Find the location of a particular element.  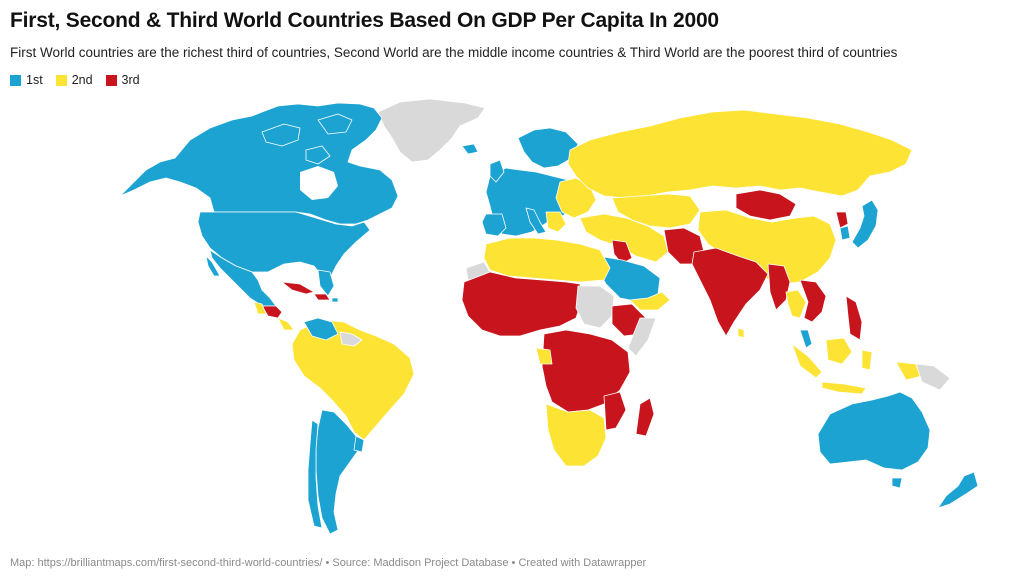

region-guianas is located at coordinates (351, 339).